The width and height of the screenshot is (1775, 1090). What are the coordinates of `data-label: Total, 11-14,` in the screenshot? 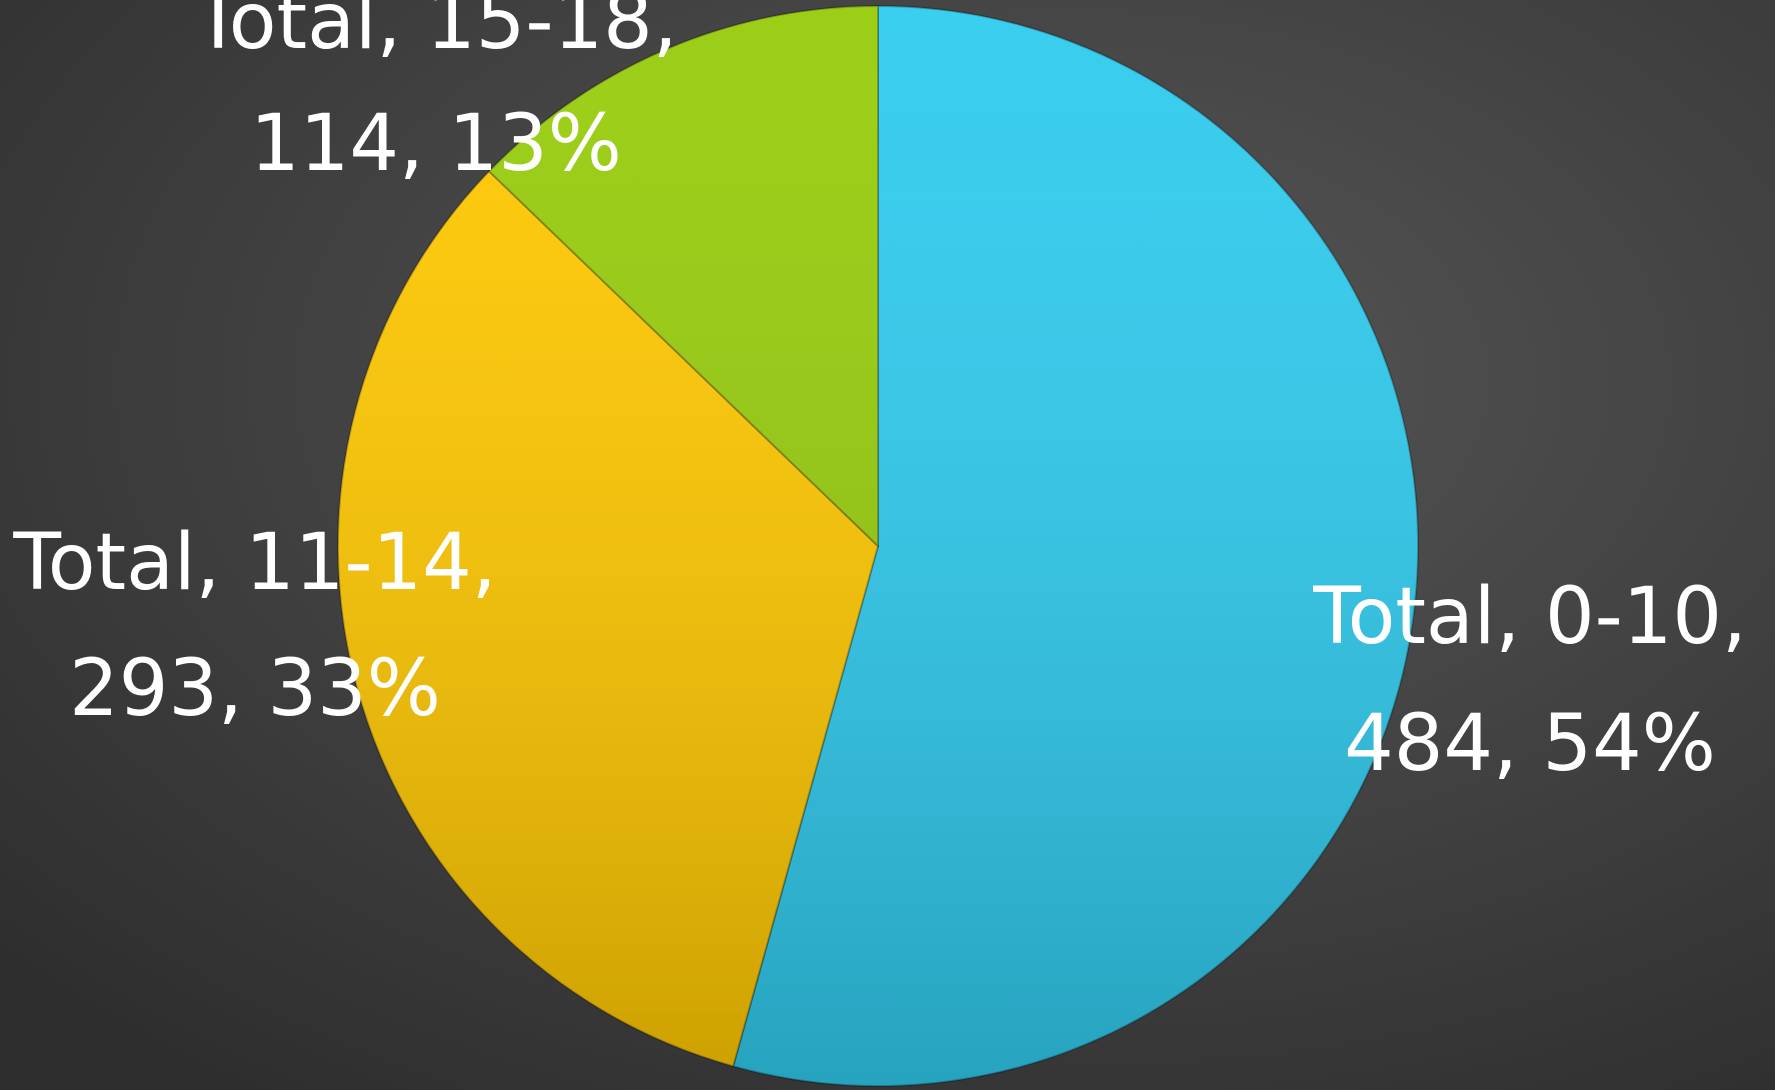 It's located at (254, 563).